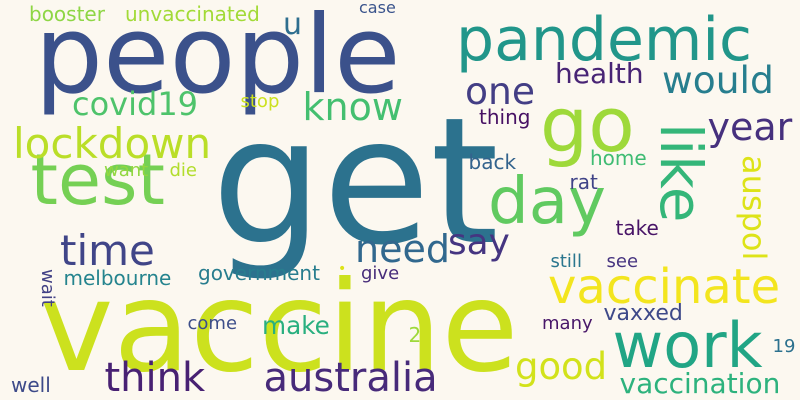 The image size is (800, 400). I want to click on word-year: year, so click(750, 127).